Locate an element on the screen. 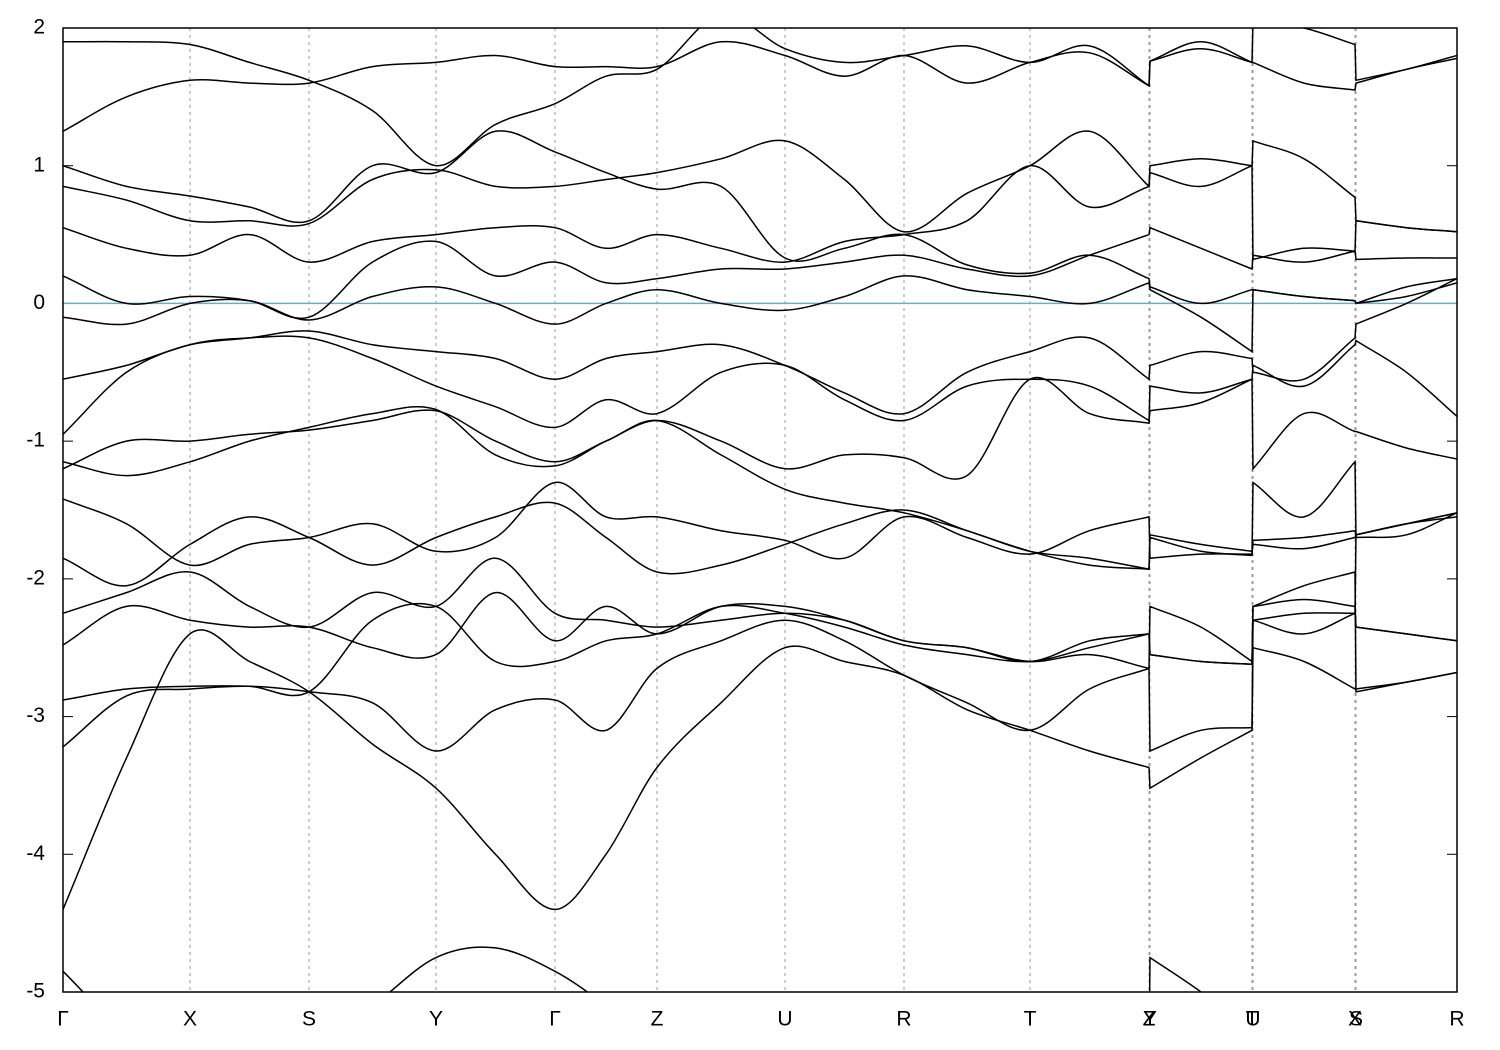 This screenshot has width=1500, height=1050. y-tick-label: -2 is located at coordinates (35, 577).